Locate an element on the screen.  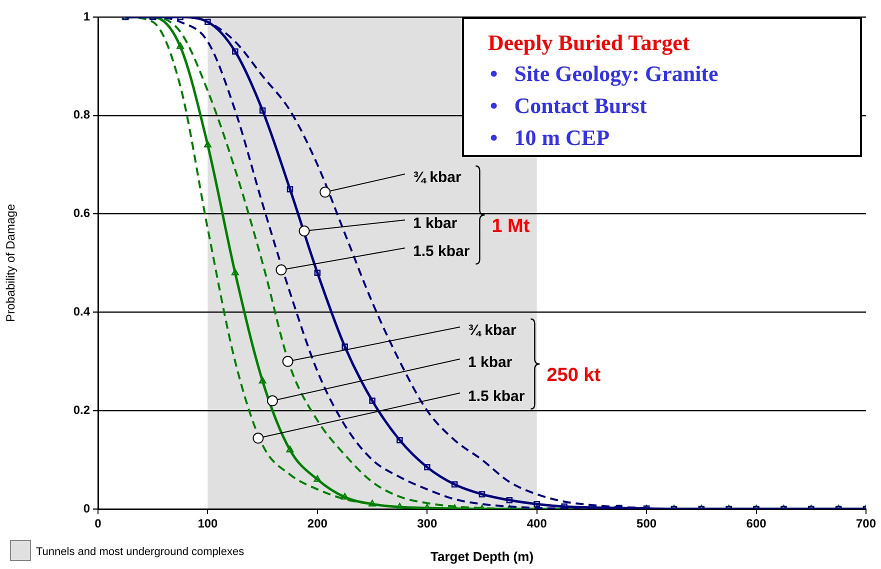
annotation: 250 kt is located at coordinates (574, 375).